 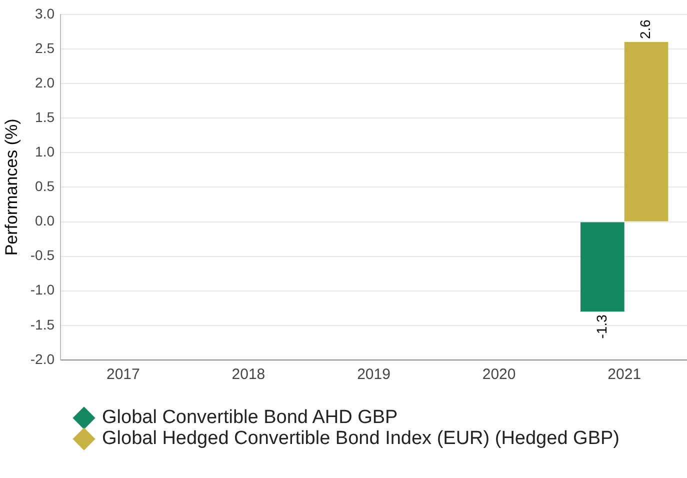 What do you see at coordinates (249, 375) in the screenshot?
I see `x-tick-label: 2018` at bounding box center [249, 375].